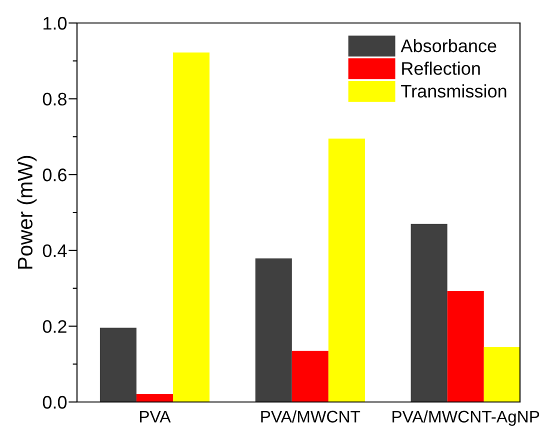 Image resolution: width=545 pixels, height=431 pixels. What do you see at coordinates (453, 91) in the screenshot?
I see `legend-label: Transmission` at bounding box center [453, 91].